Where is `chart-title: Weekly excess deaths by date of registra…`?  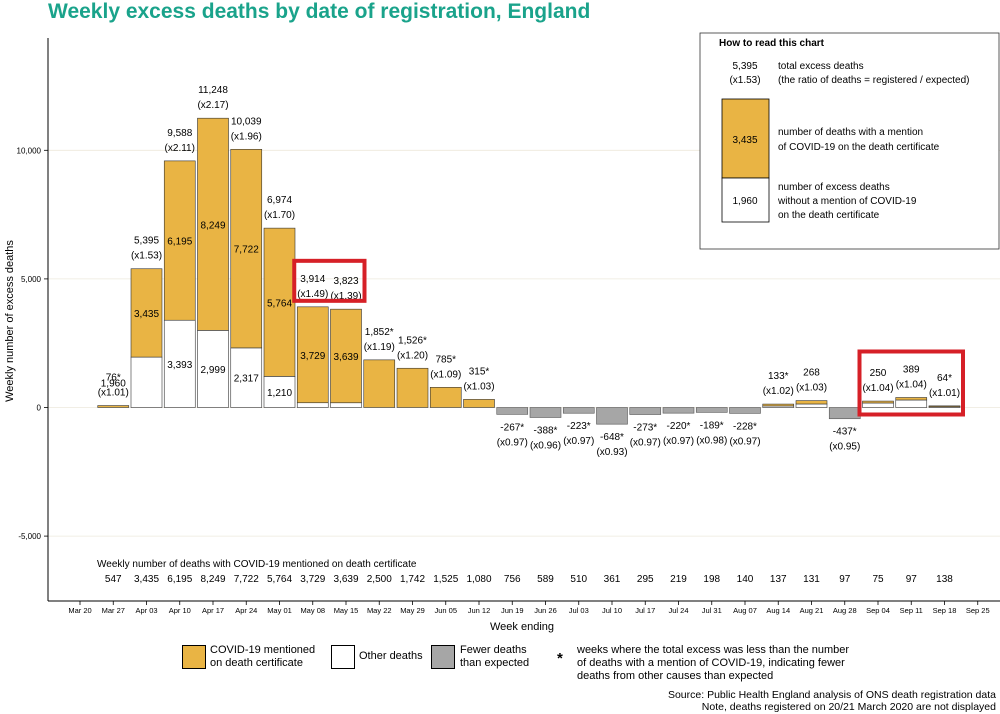 chart-title: Weekly excess deaths by date of registra… is located at coordinates (319, 11).